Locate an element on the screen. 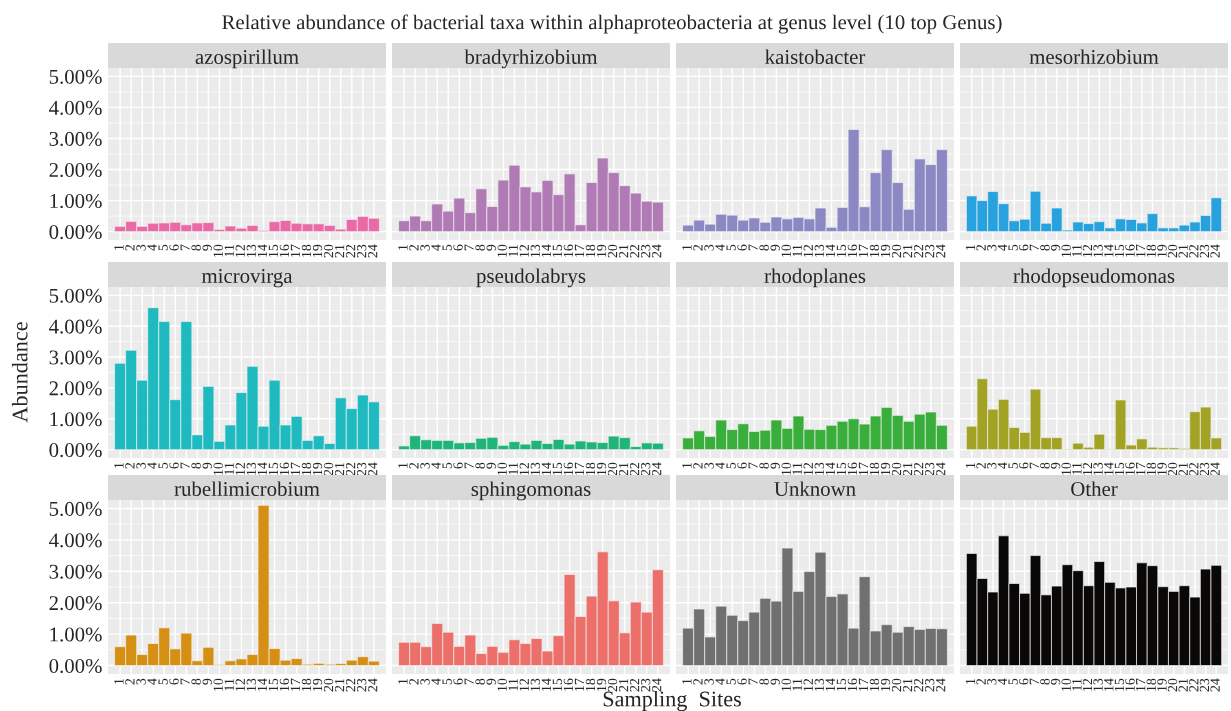 This screenshot has height=711, width=1231. chart-title: Unknown is located at coordinates (815, 489).